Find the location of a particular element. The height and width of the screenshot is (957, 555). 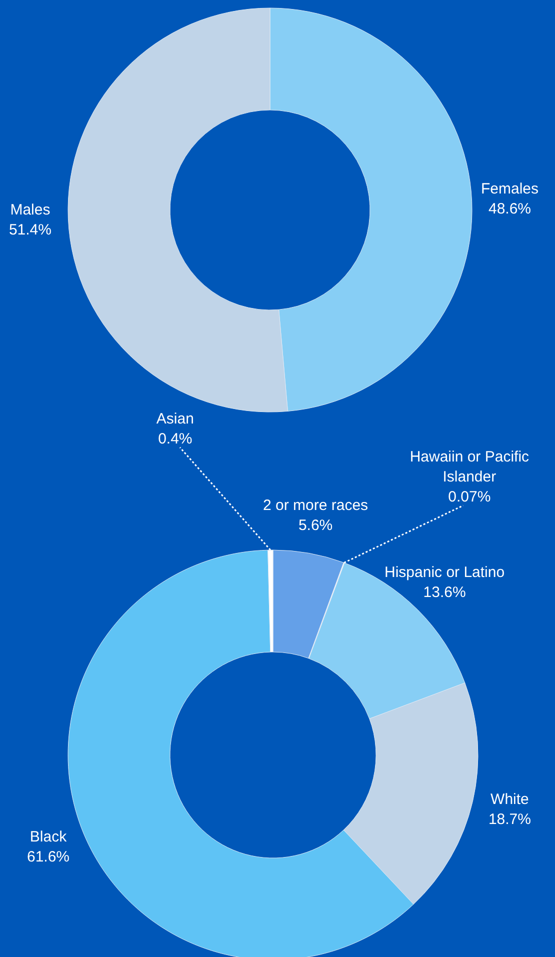

data-label: 51.4% is located at coordinates (30, 230).